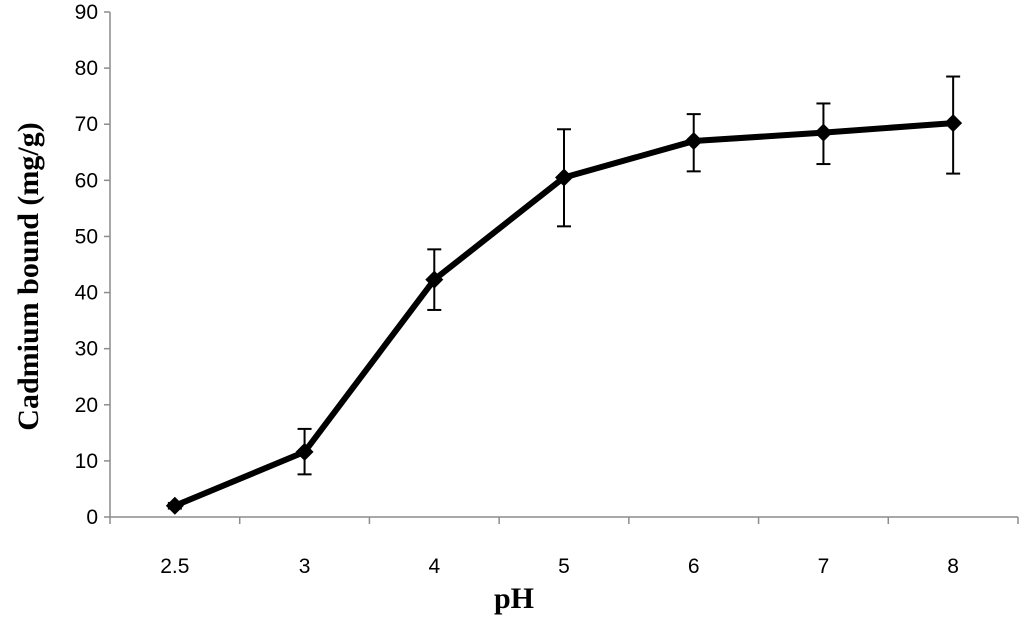 The height and width of the screenshot is (618, 1024). I want to click on x-tick-label: 8, so click(953, 566).